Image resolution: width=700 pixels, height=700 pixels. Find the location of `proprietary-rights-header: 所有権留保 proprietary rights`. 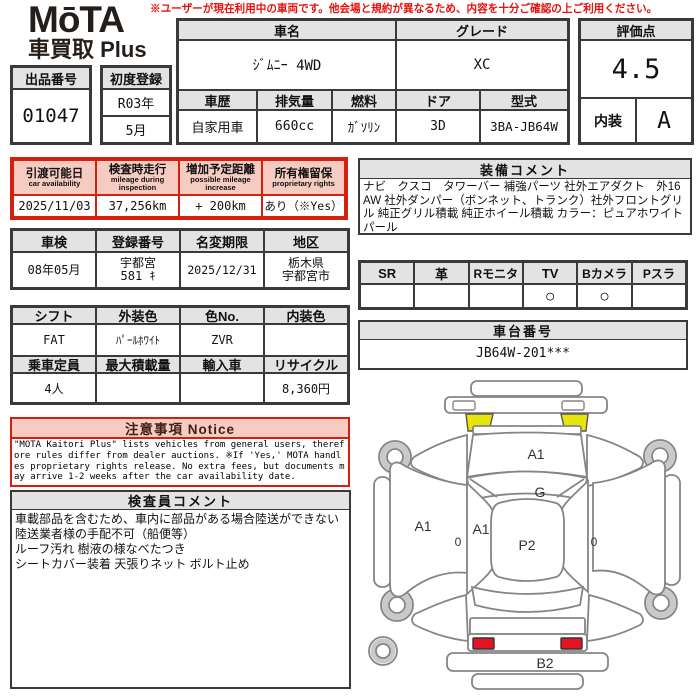

proprietary-rights-header: 所有権留保 proprietary rights is located at coordinates (303, 177).